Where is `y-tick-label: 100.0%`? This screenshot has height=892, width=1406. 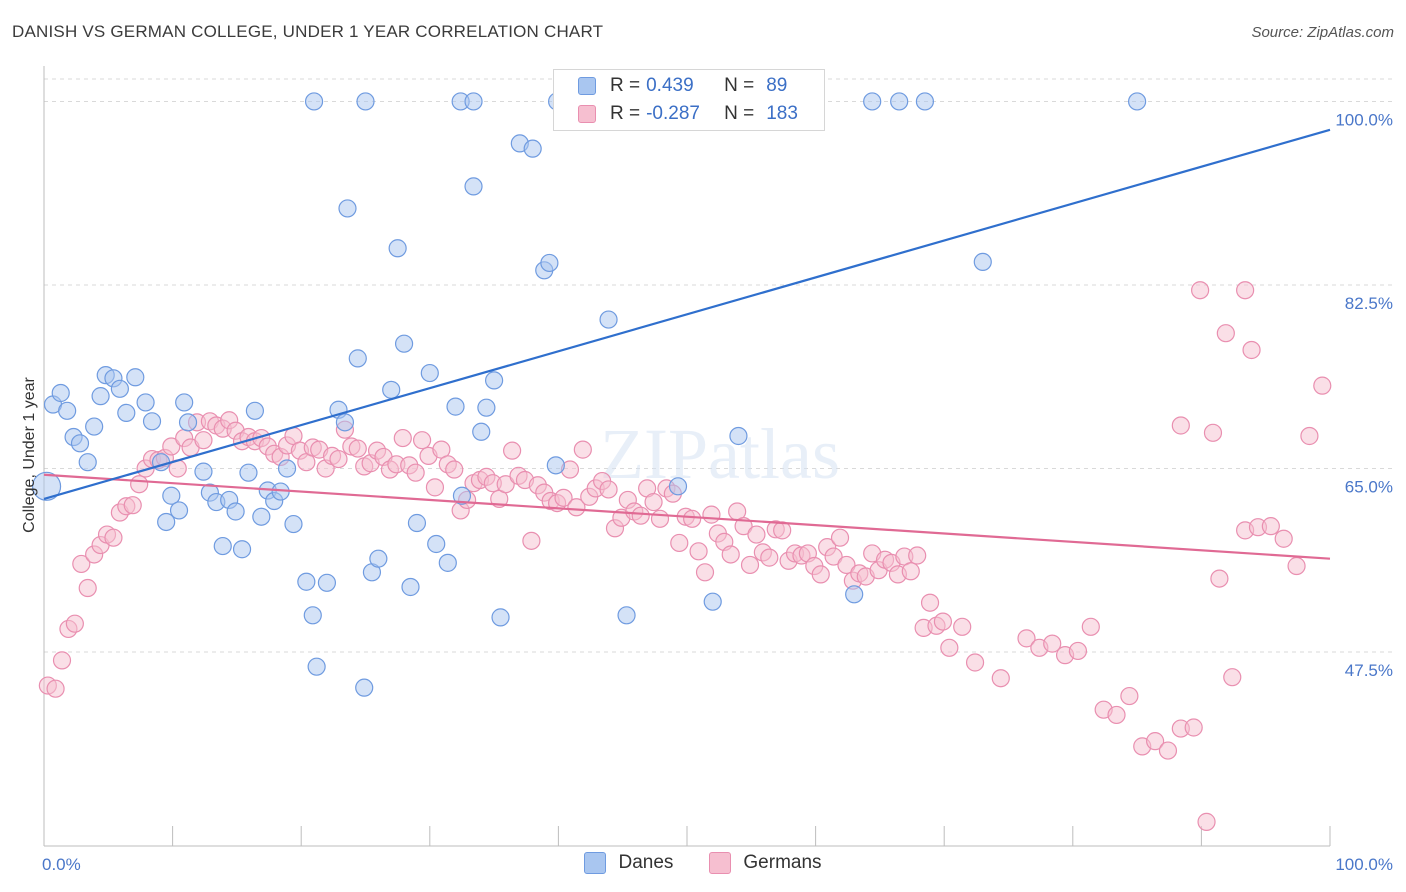 y-tick-label: 100.0% is located at coordinates (1364, 119).